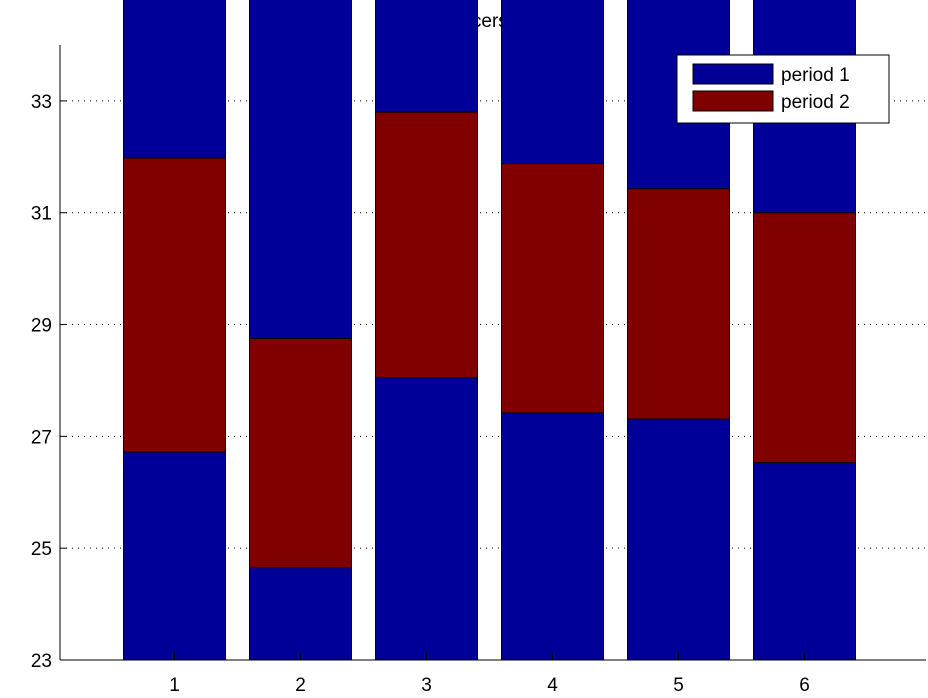  I want to click on y-tick-label: 27, so click(41, 437).